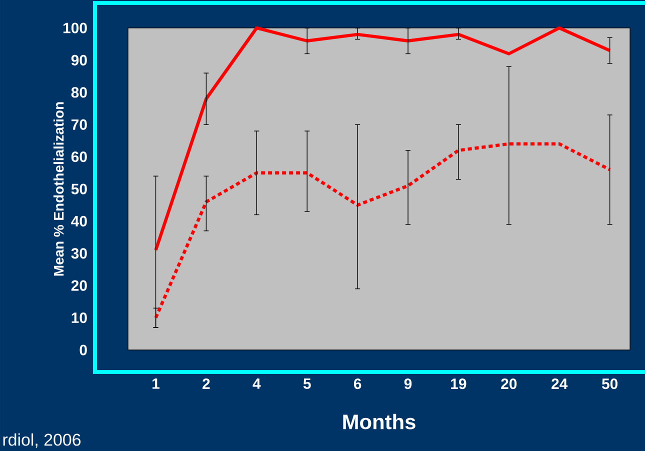 The image size is (645, 451). Describe the element at coordinates (379, 422) in the screenshot. I see `x-axis-title: Months` at that location.